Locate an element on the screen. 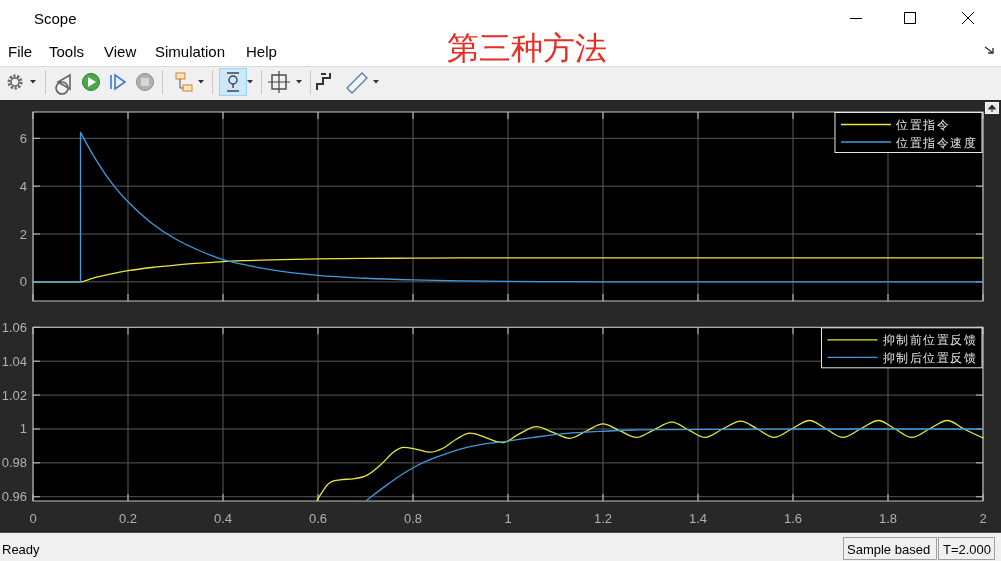  text: Sample based is located at coordinates (889, 549).